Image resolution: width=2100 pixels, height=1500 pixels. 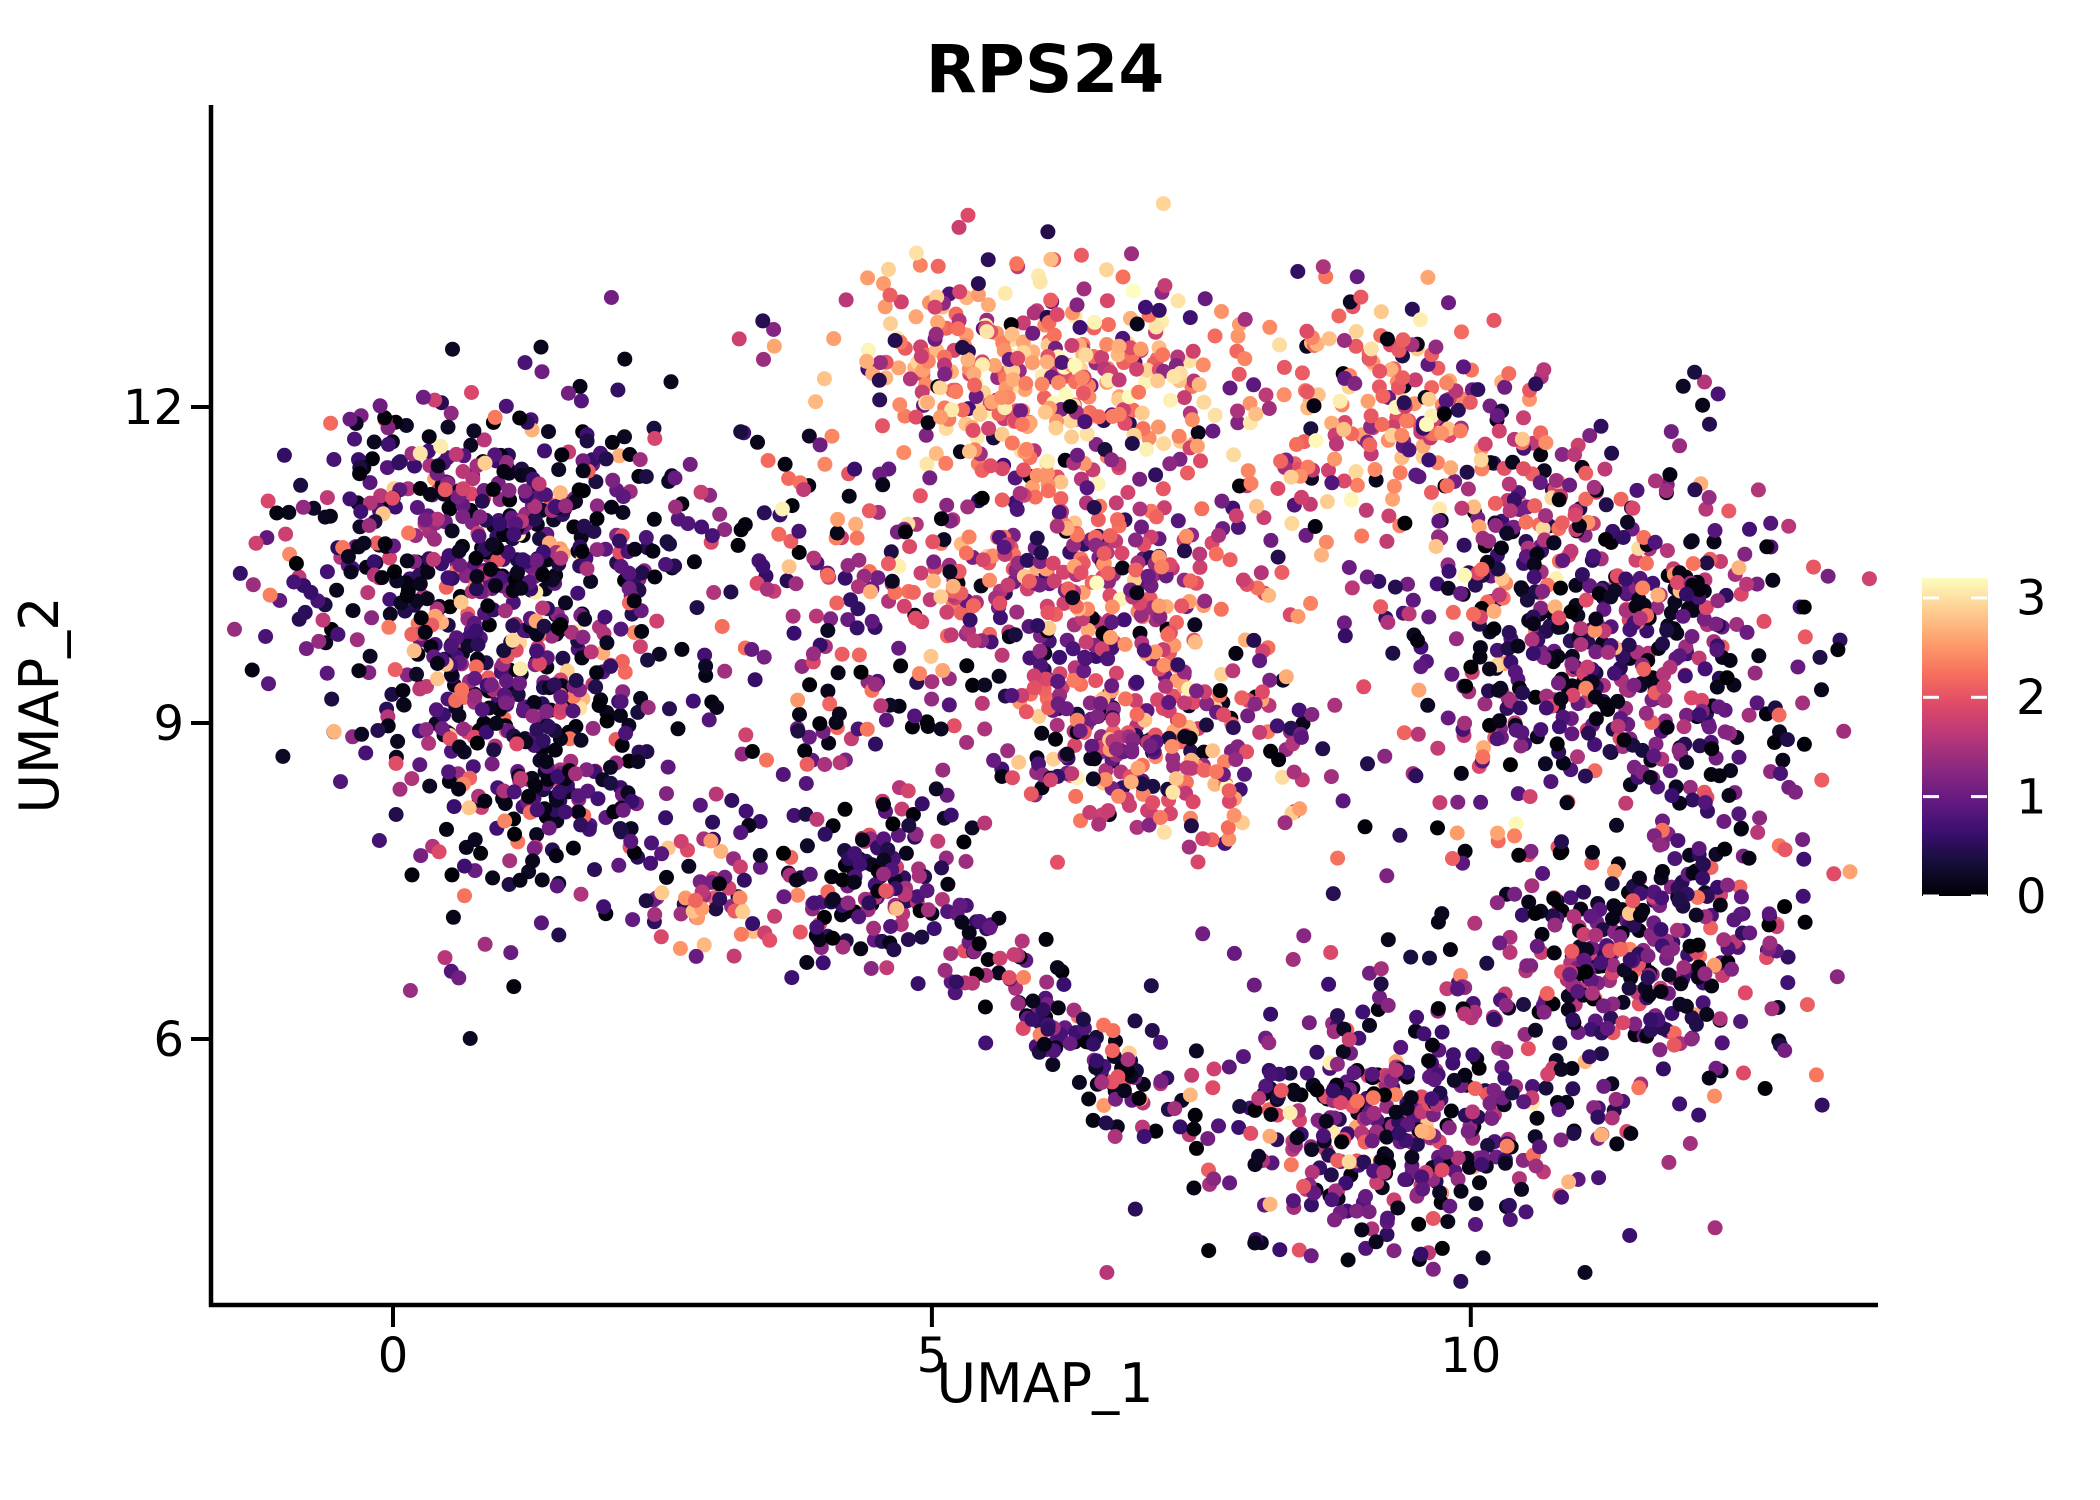 What do you see at coordinates (1470, 1356) in the screenshot?
I see `x-tick-label: 10` at bounding box center [1470, 1356].